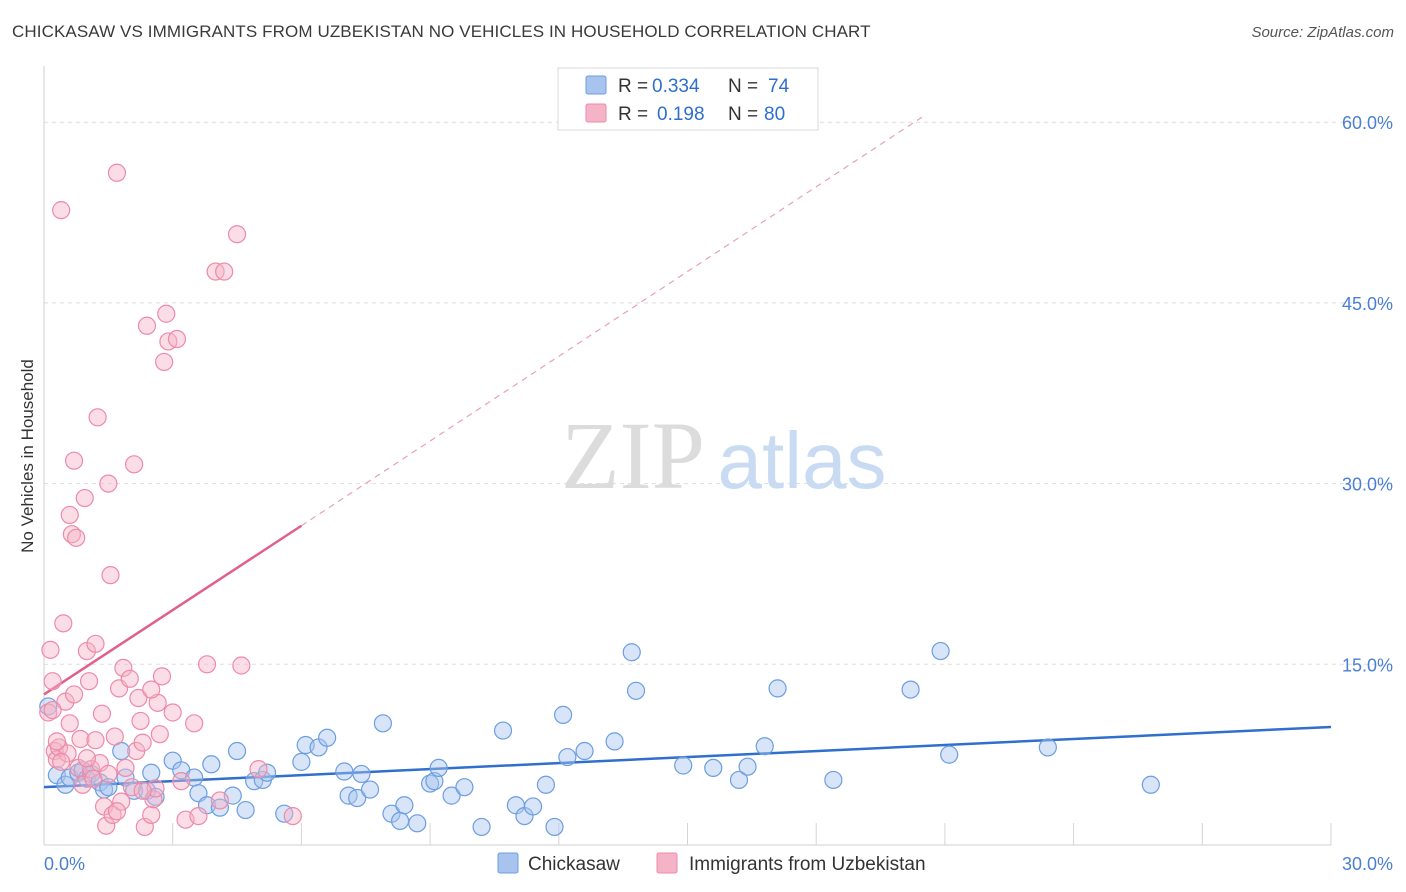  I want to click on series-legend: Chickasaw Immigrants from Uzbekistan, so click(711, 863).